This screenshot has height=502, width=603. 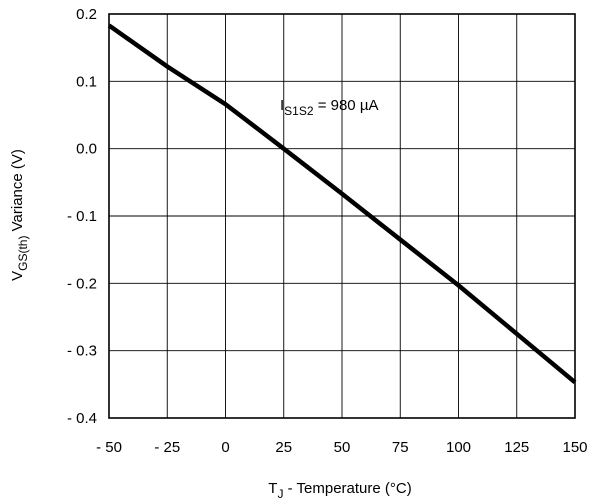 I want to click on x-tick-label: 0, so click(x=225, y=447).